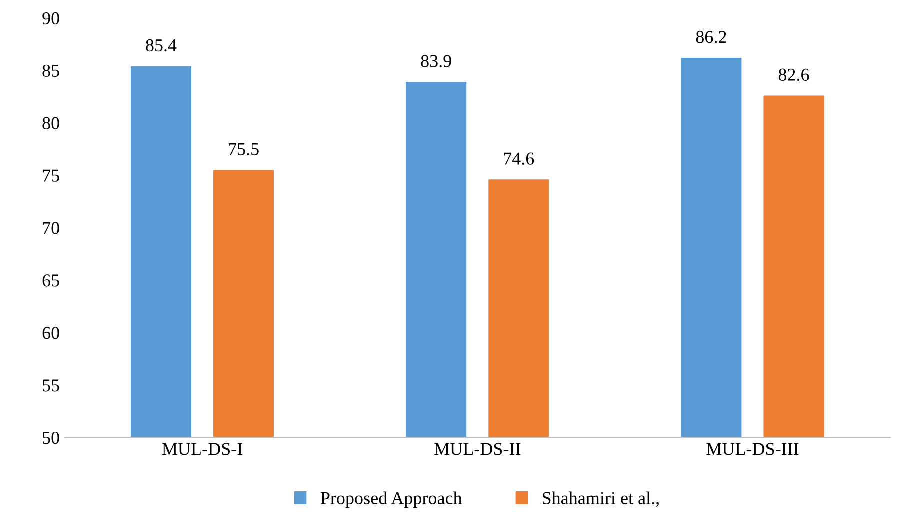 The width and height of the screenshot is (902, 518). I want to click on legend-label: Proposed Approach, so click(391, 500).